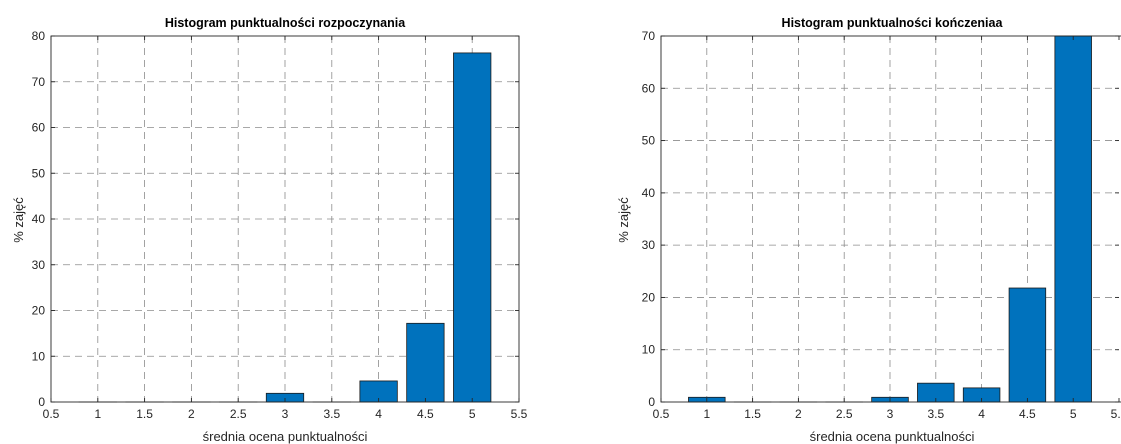 The height and width of the screenshot is (444, 1121). Describe the element at coordinates (893, 23) in the screenshot. I see `chart-title: Histogram punktualności kończeniaa` at that location.